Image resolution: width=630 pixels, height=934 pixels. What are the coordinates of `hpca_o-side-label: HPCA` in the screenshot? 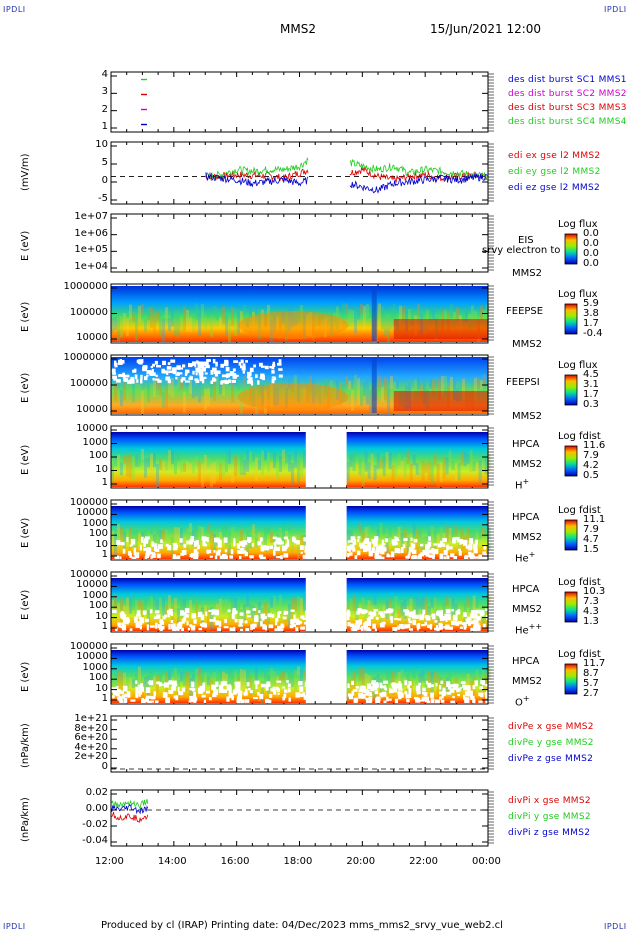 It's located at (526, 661).